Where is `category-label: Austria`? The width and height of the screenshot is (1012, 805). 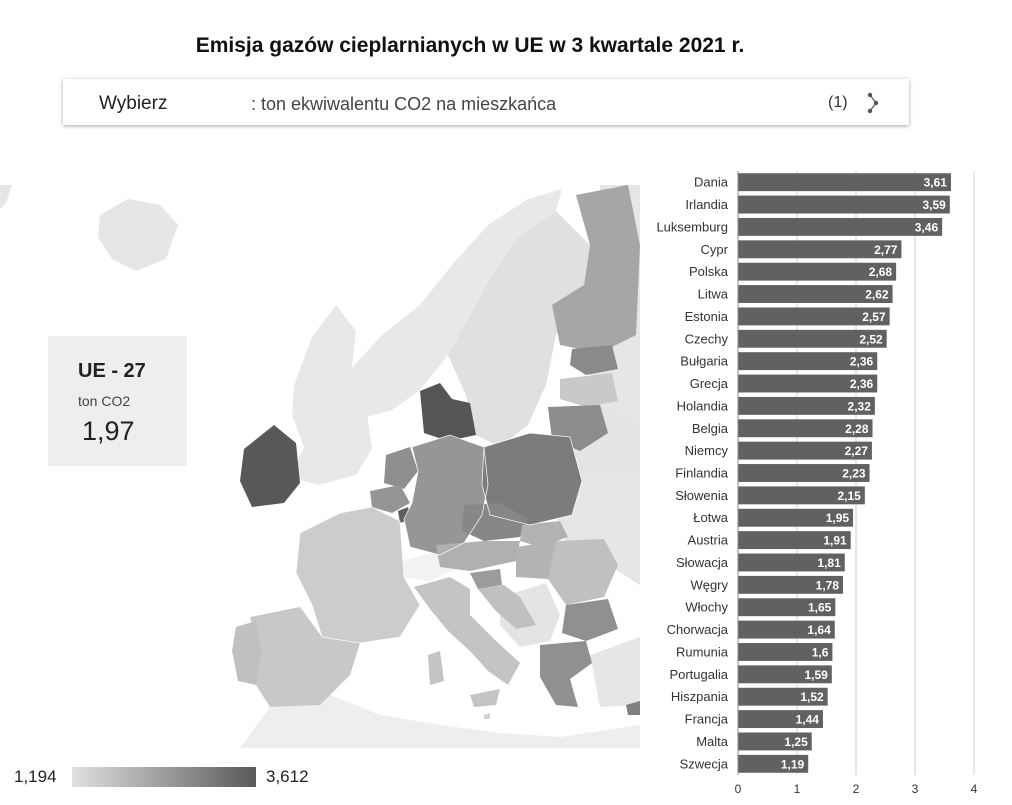 category-label: Austria is located at coordinates (708, 540).